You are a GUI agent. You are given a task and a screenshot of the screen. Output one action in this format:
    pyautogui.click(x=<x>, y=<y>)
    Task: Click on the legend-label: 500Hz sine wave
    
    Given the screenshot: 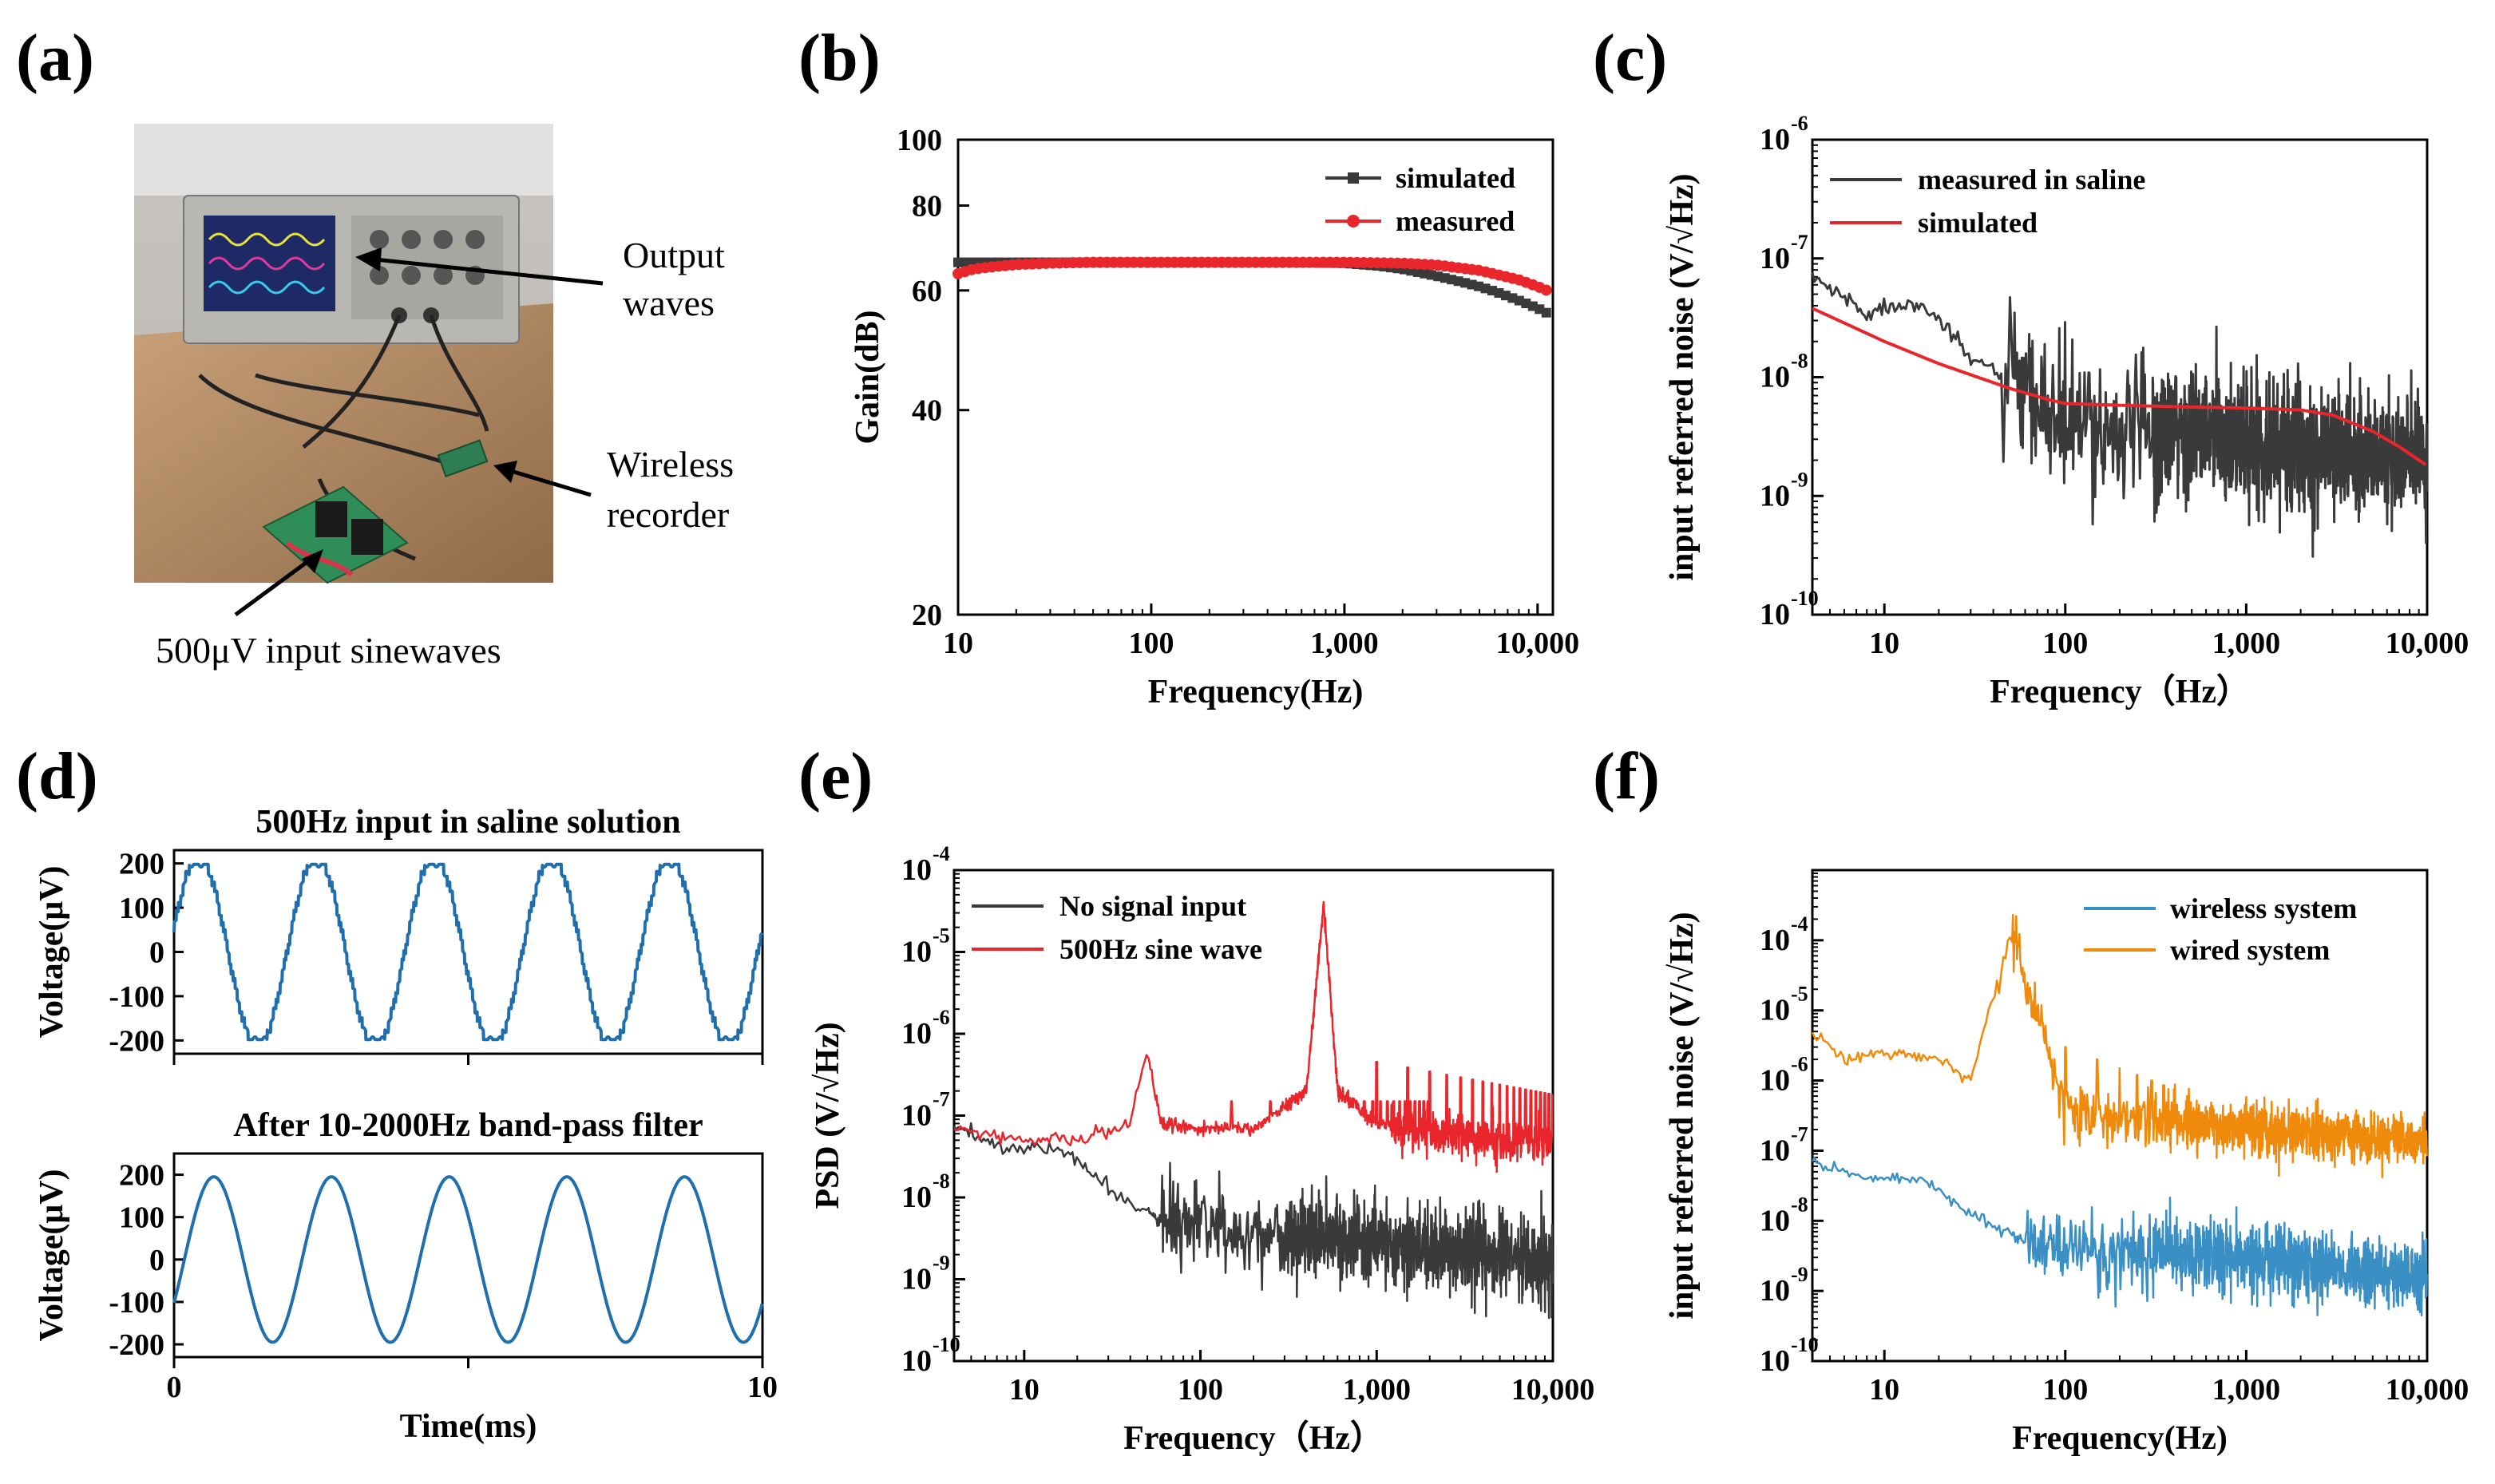 What is the action you would take?
    pyautogui.click(x=1160, y=949)
    